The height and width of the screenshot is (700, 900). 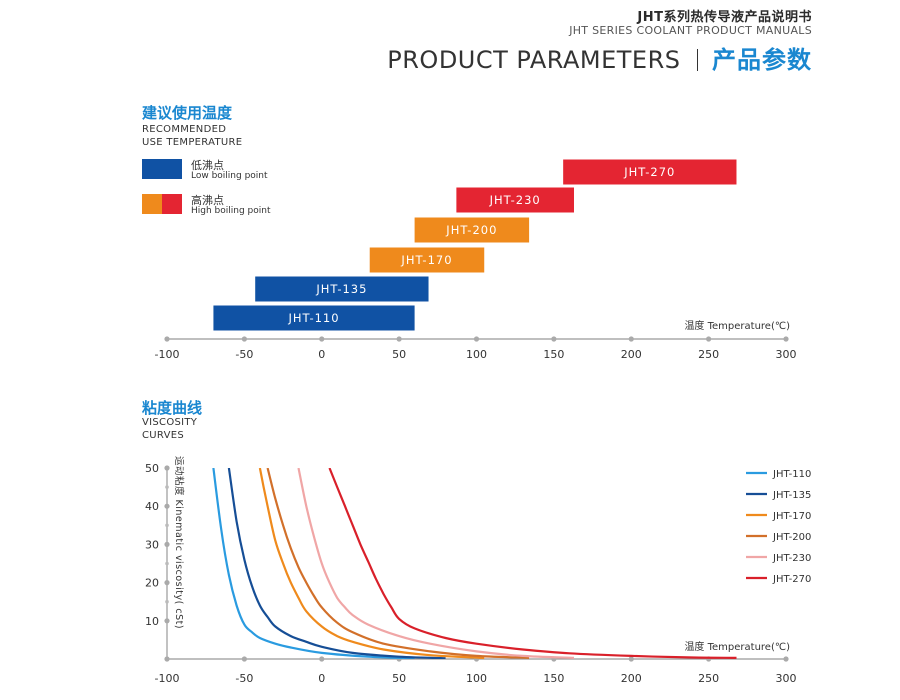 What do you see at coordinates (791, 516) in the screenshot?
I see `visc-legend-label: JHT-170` at bounding box center [791, 516].